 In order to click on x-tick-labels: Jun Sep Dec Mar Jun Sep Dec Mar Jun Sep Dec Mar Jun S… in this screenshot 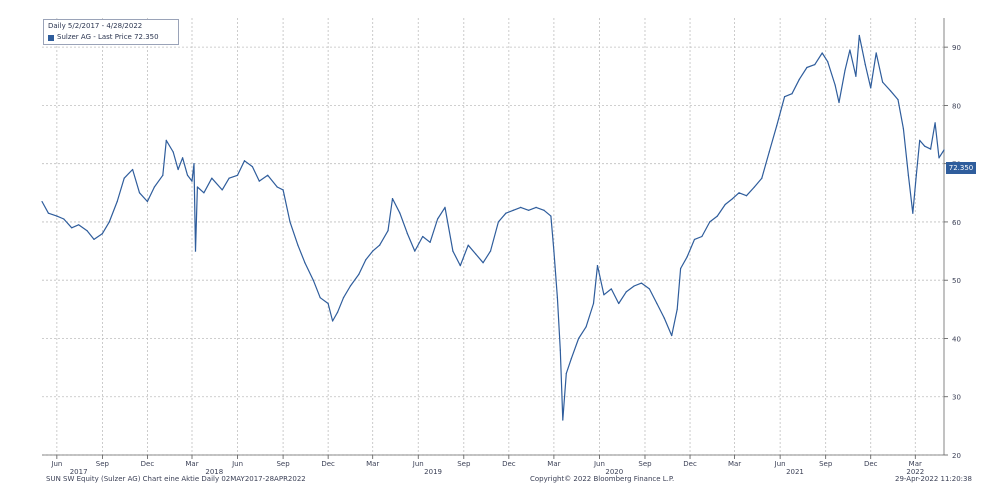, I will do `click(486, 464)`.